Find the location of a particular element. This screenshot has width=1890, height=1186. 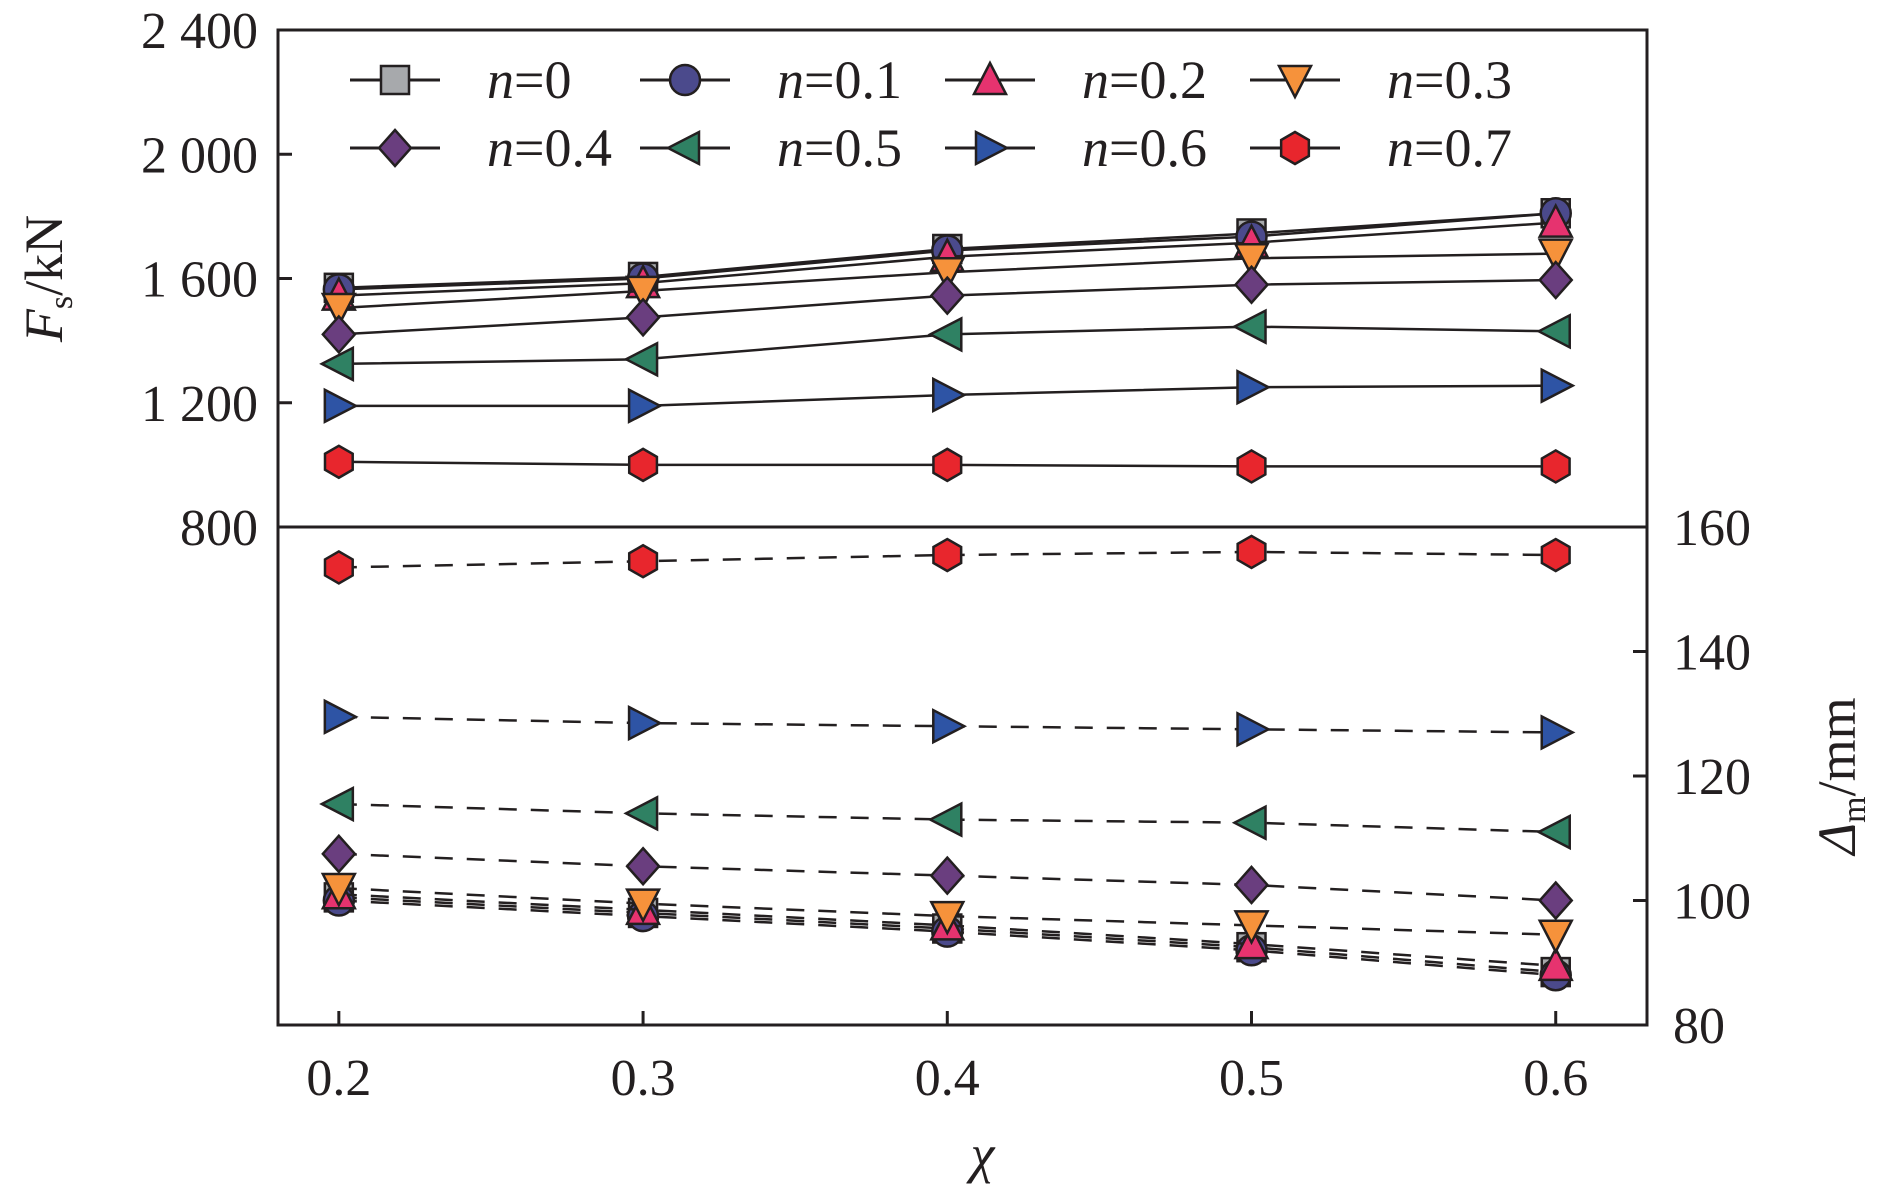

x-tick-label: 0.3 is located at coordinates (643, 1078).